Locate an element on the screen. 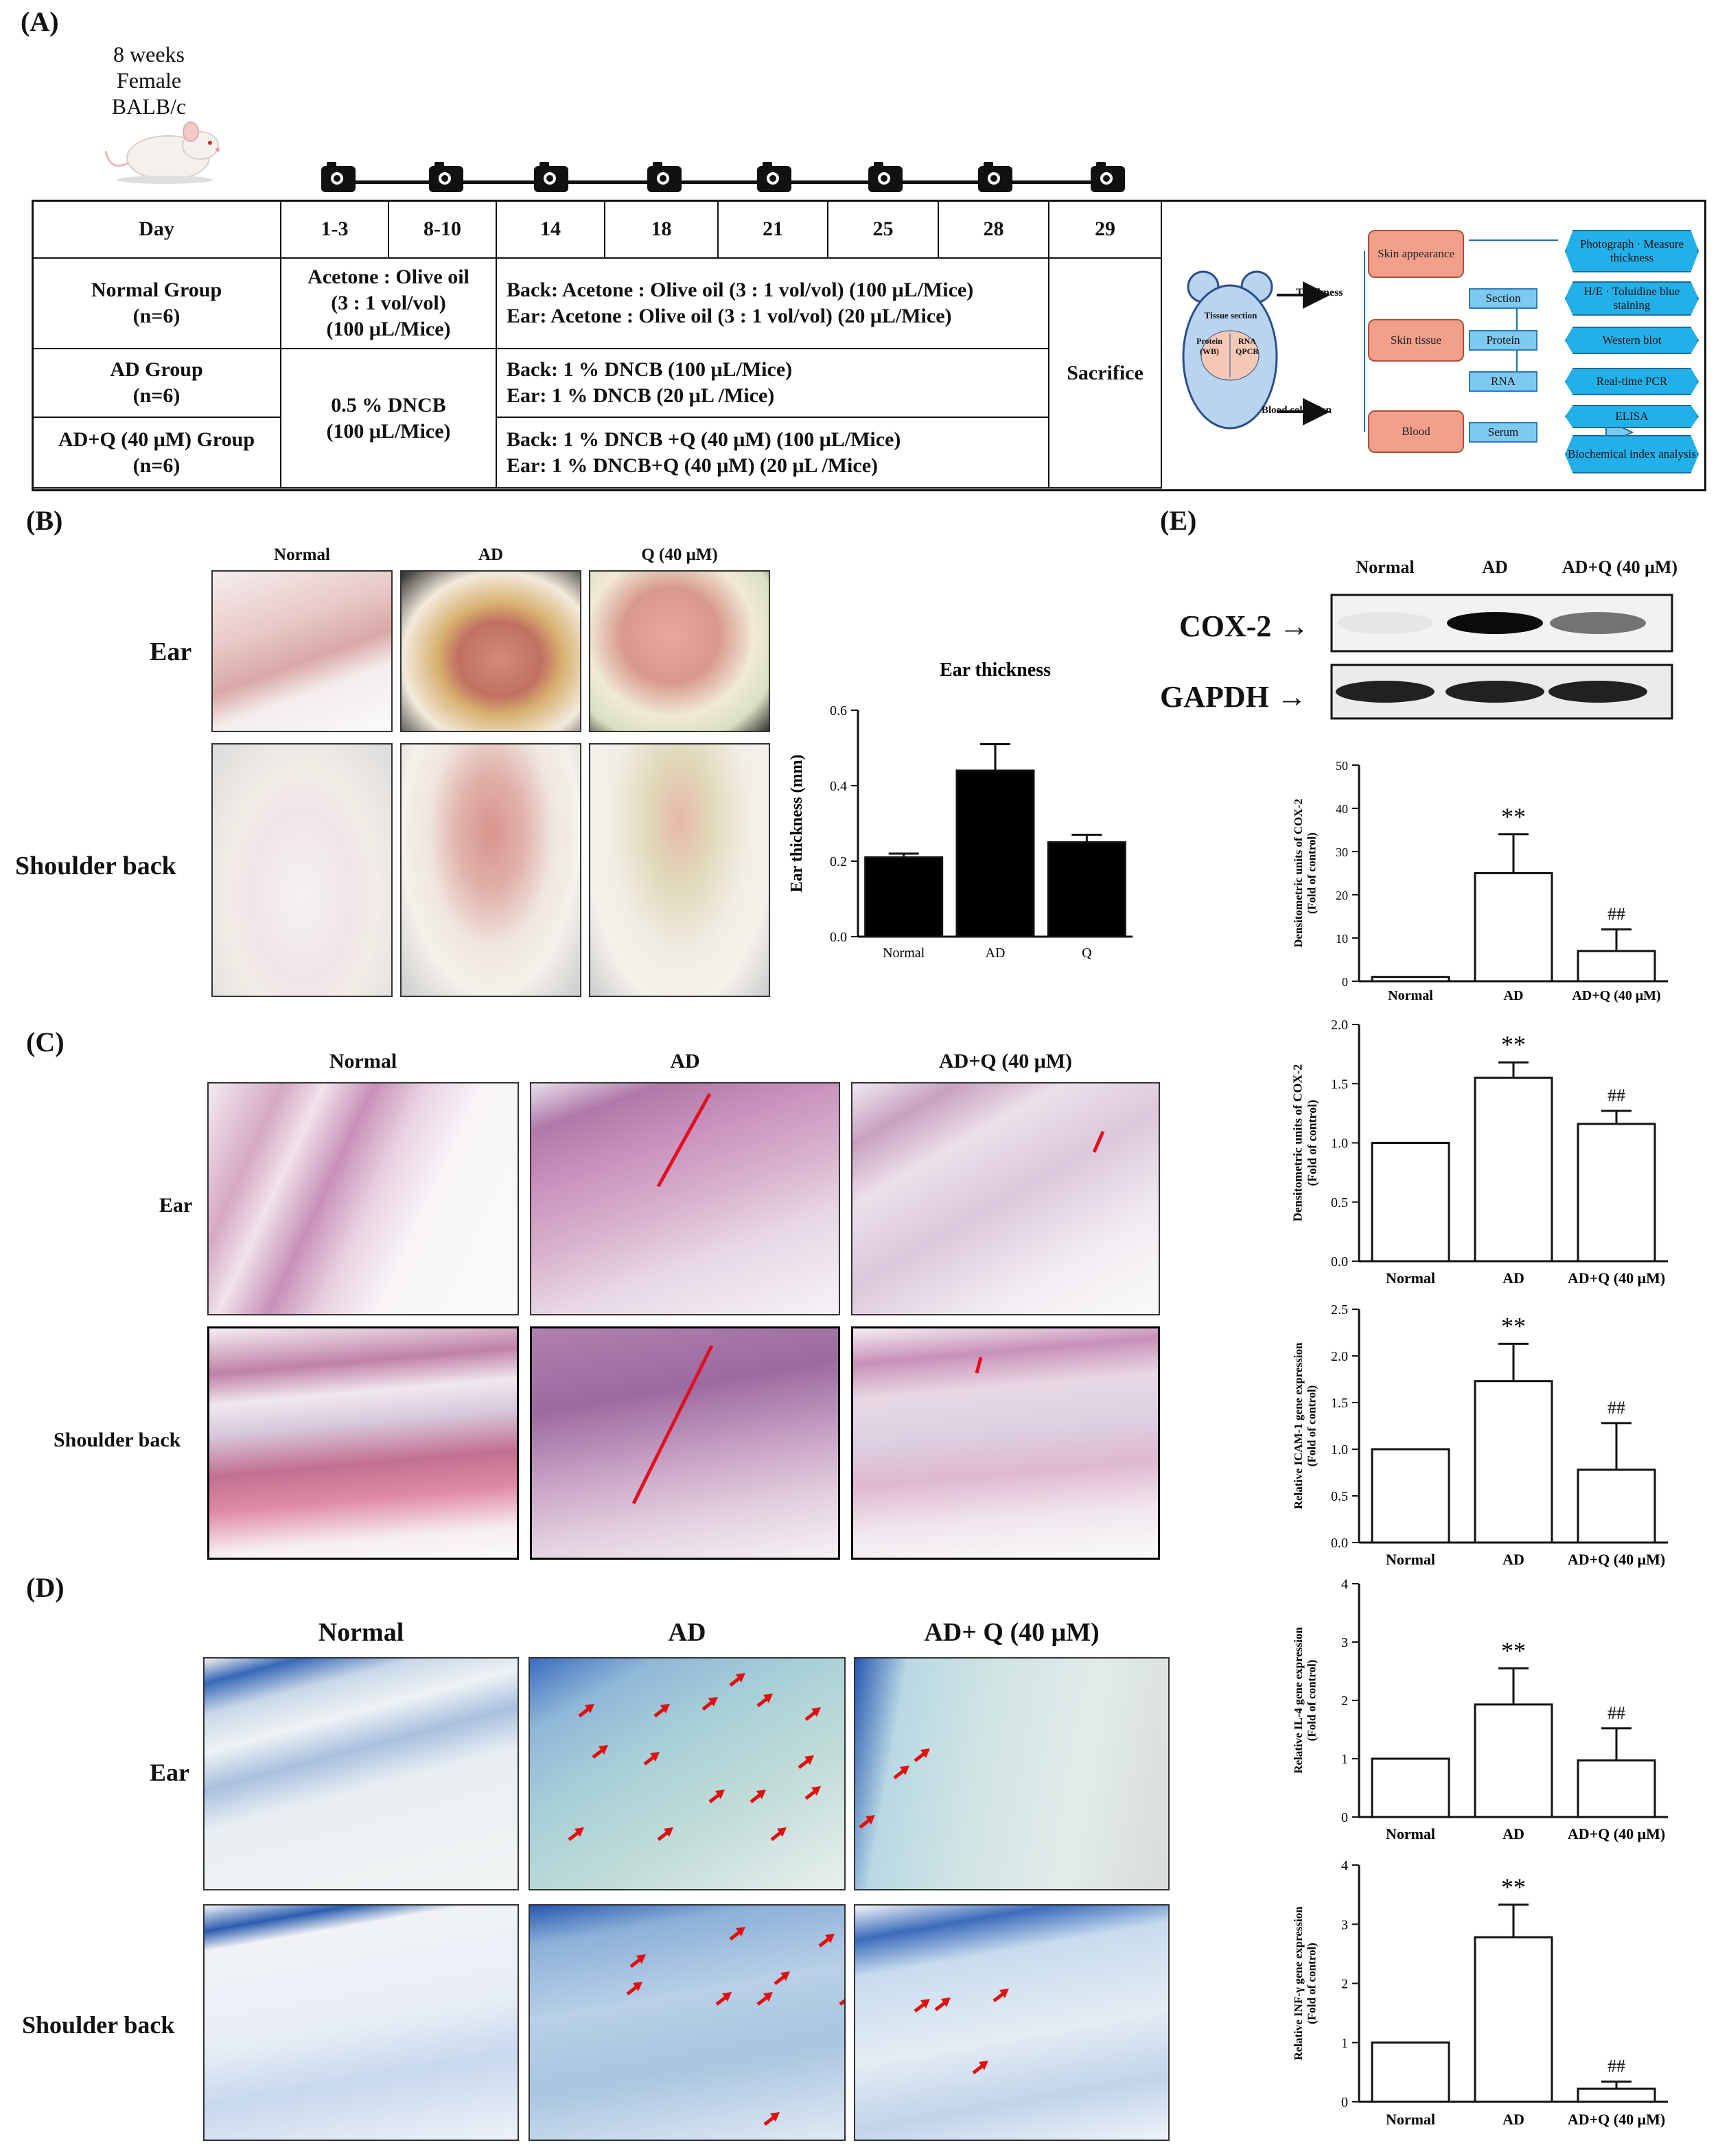 This screenshot has height=2156, width=1718. biochem-box: Biochemical index analysis is located at coordinates (1632, 454).